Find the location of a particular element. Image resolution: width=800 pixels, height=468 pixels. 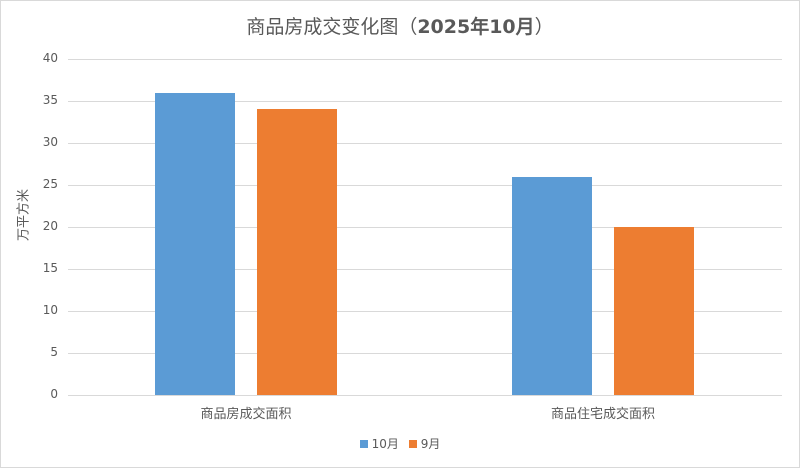

y-axis-label: 万平方米 is located at coordinates (24, 215).